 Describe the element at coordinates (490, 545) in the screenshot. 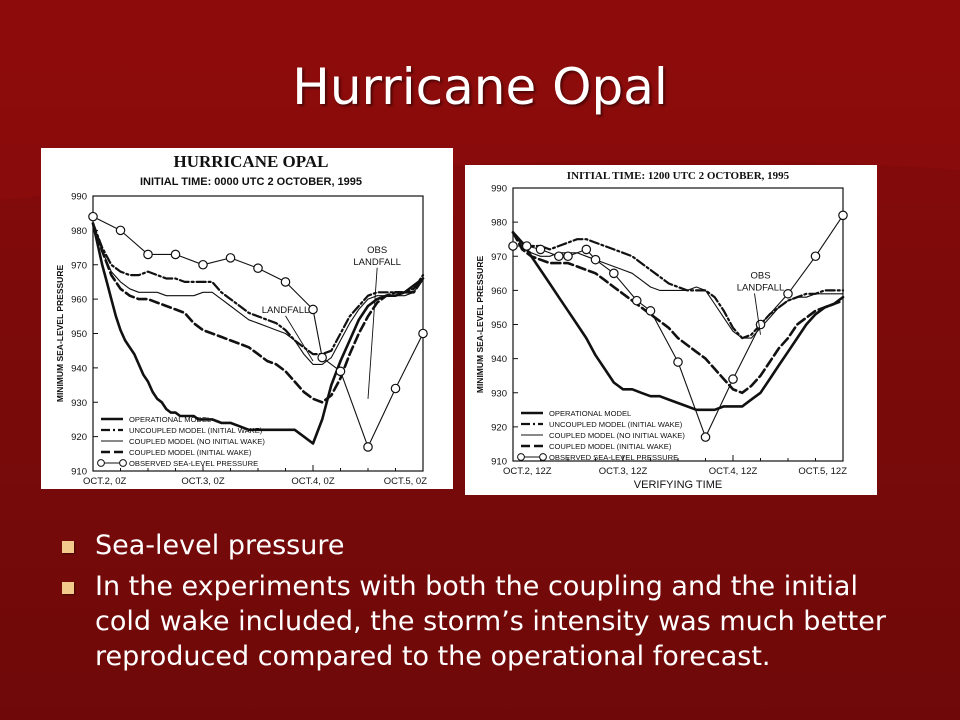

I see `bullet-item: Sea-level pressure` at that location.